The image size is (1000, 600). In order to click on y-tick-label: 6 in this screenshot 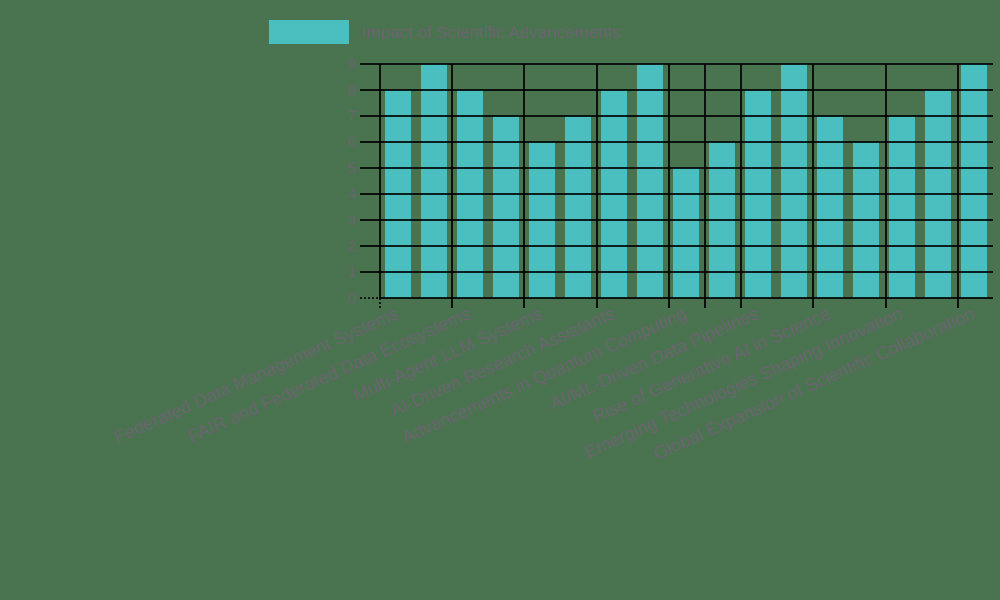, I will do `click(352, 142)`.